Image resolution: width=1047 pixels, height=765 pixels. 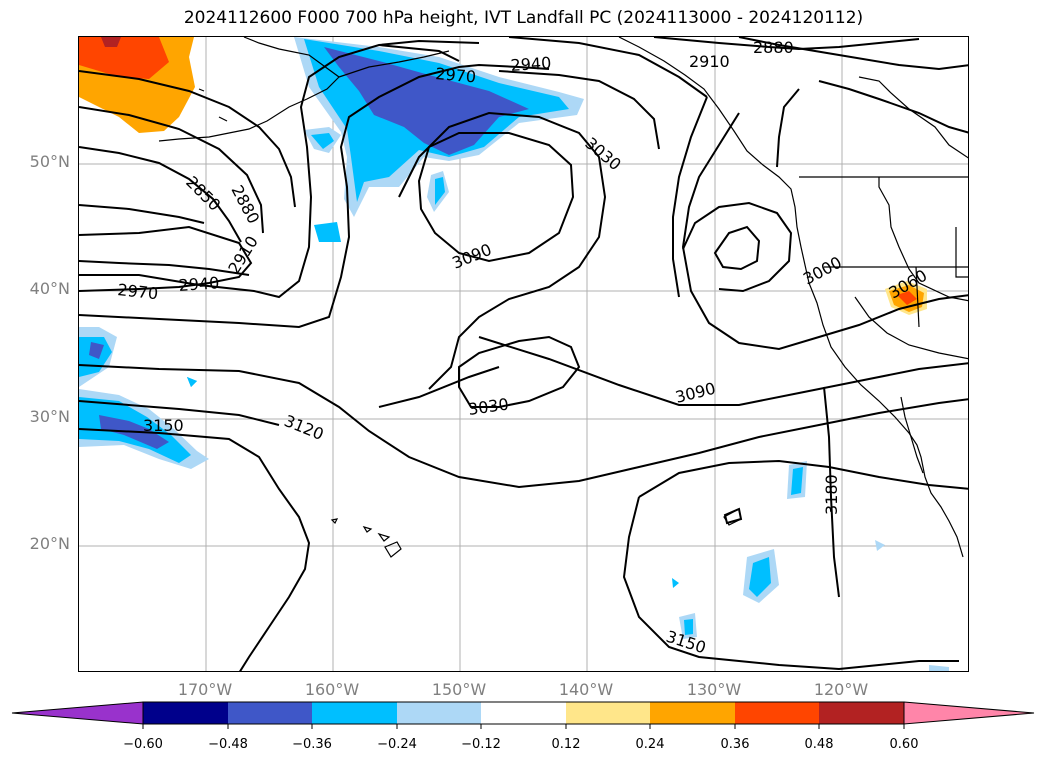 I want to click on colorbar, so click(x=523, y=715).